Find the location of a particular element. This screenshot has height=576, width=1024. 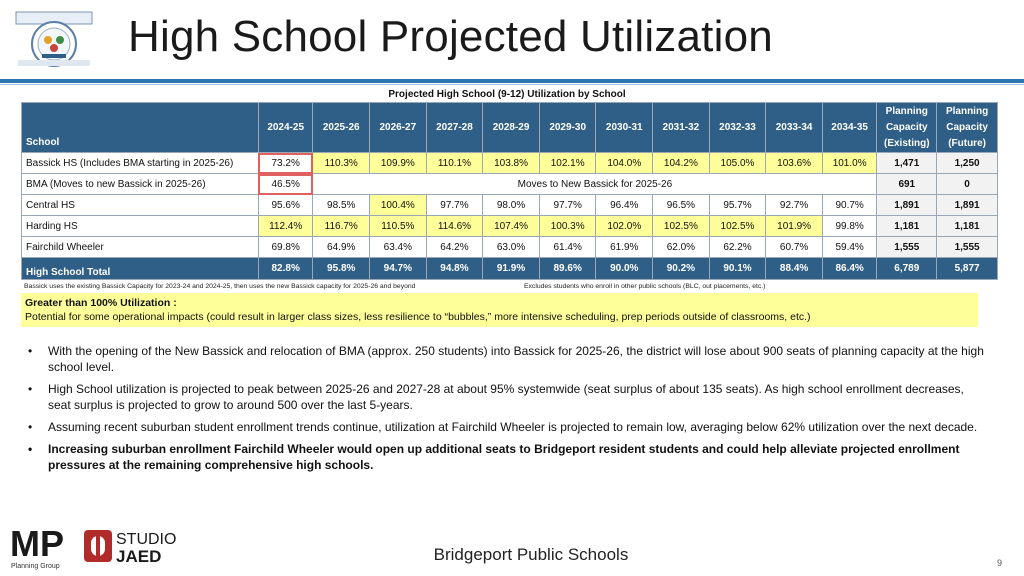

utilization-cell: 73.2% is located at coordinates (285, 163).